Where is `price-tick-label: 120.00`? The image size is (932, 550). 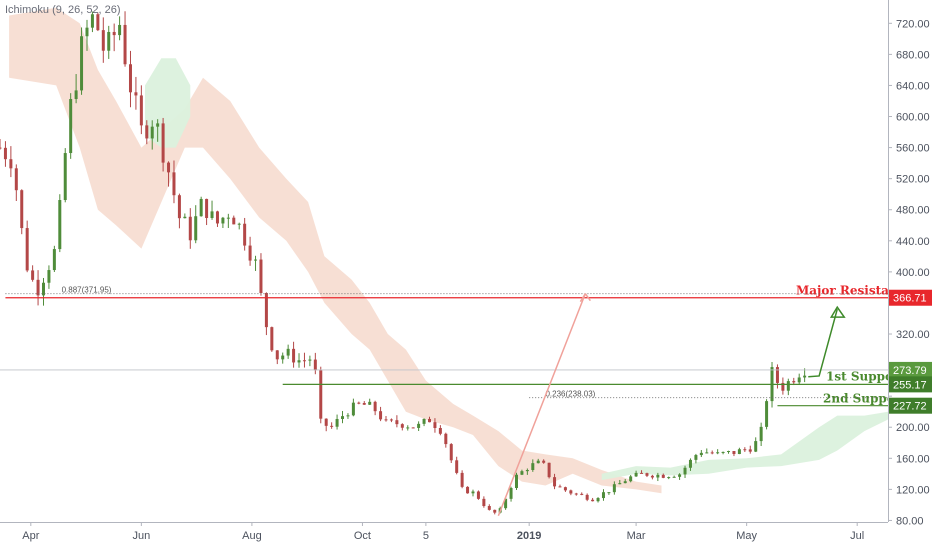
price-tick-label: 120.00 is located at coordinates (913, 490).